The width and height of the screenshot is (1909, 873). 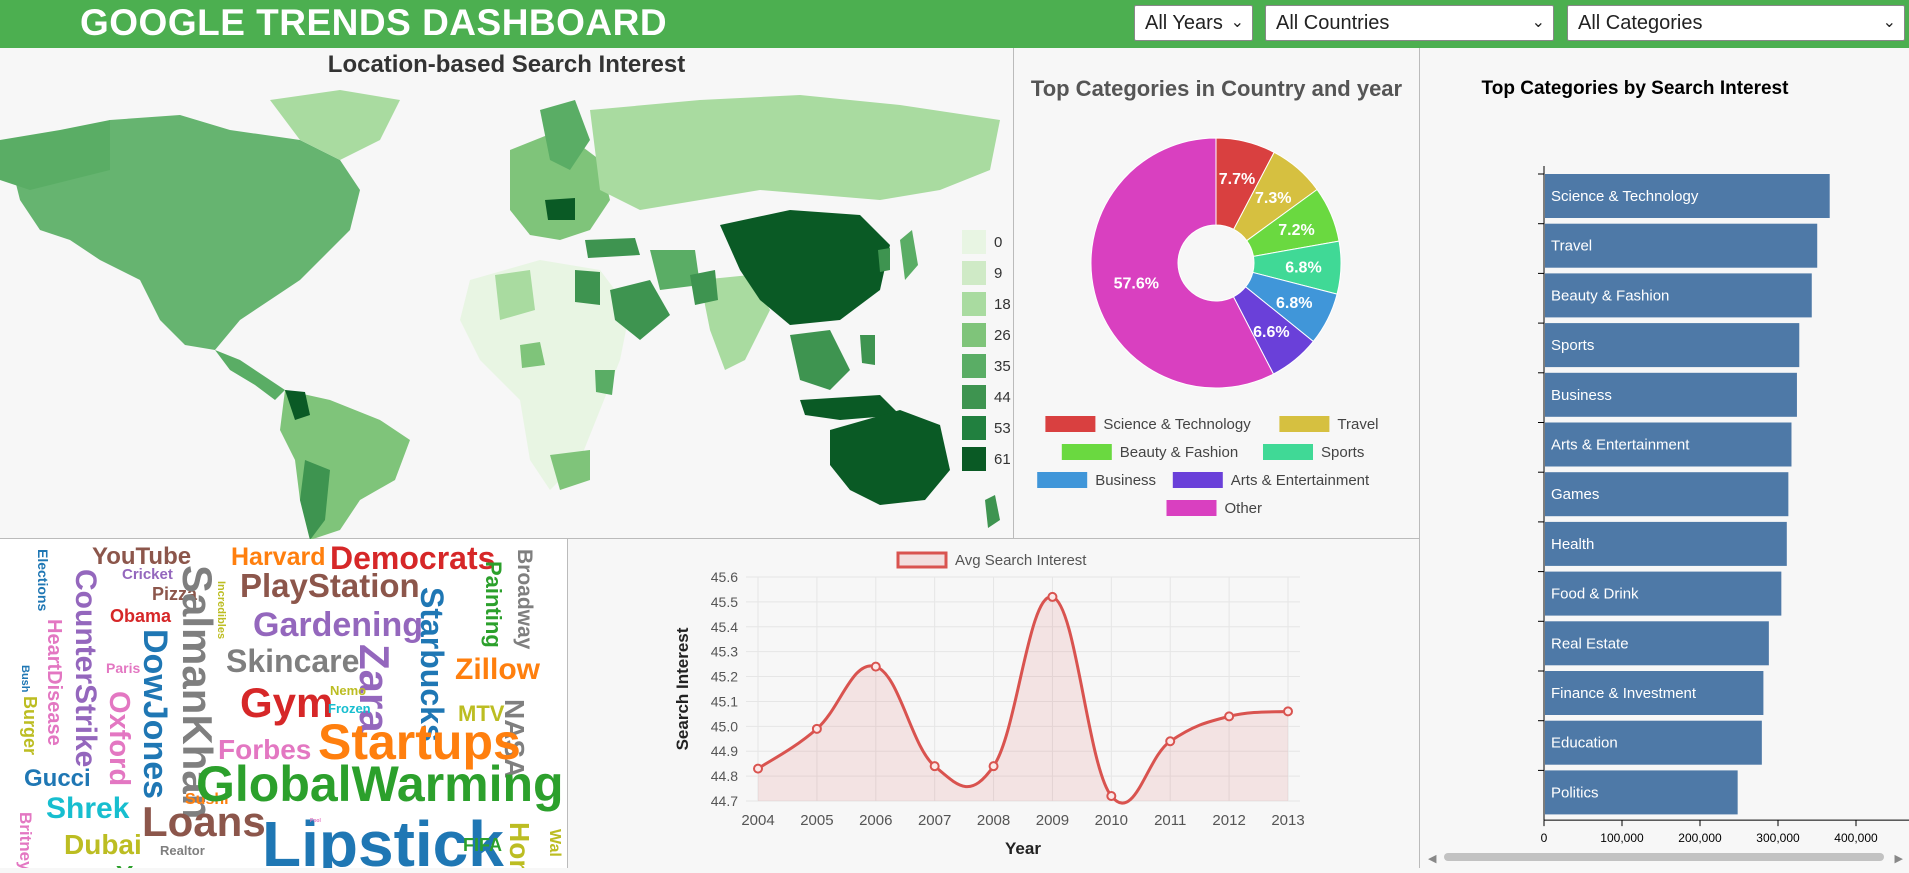 I want to click on cloud-word: PlayStation, so click(x=330, y=585).